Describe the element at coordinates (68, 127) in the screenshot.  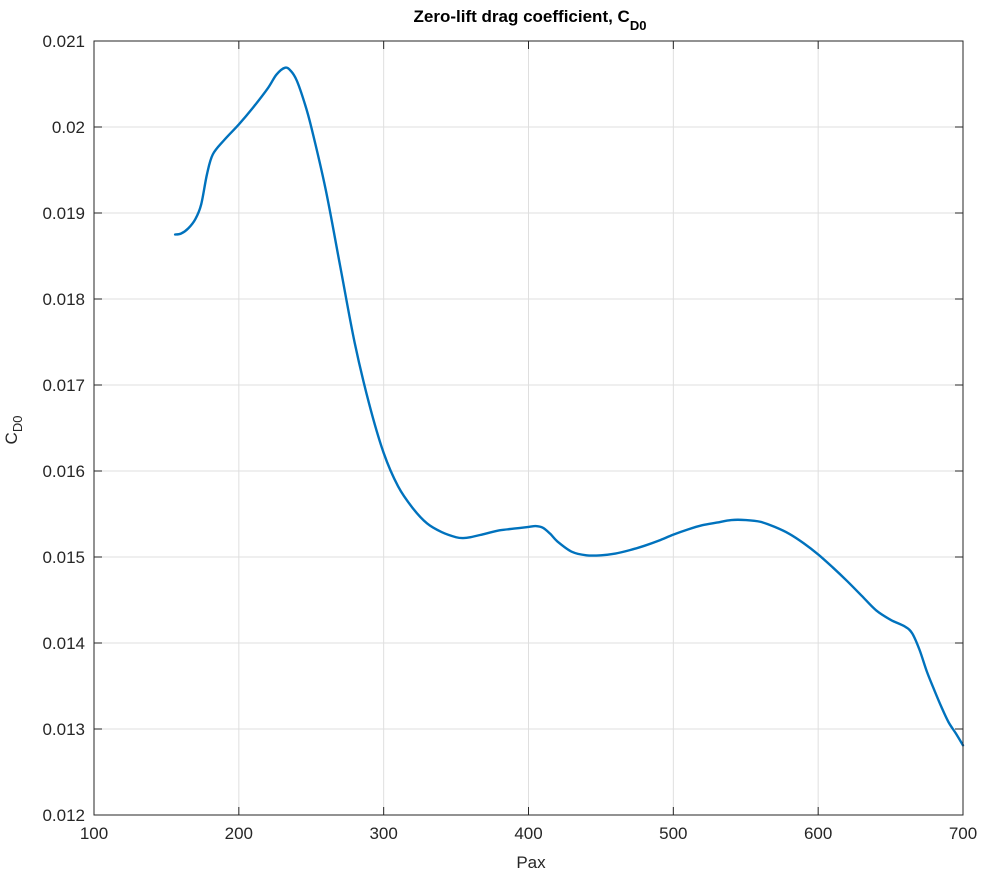
I see `y-tick-label: 0.02` at that location.